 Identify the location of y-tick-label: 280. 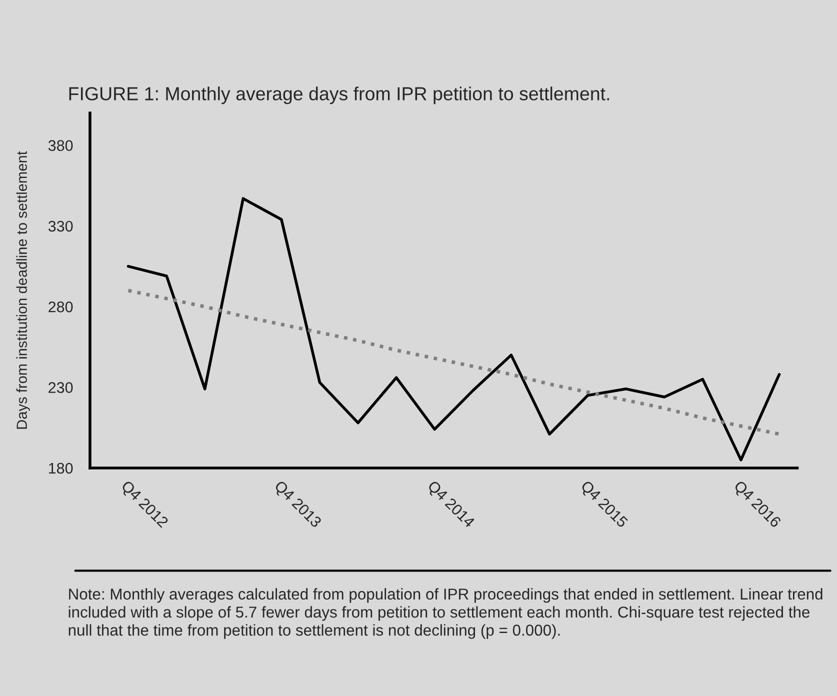
(60, 307).